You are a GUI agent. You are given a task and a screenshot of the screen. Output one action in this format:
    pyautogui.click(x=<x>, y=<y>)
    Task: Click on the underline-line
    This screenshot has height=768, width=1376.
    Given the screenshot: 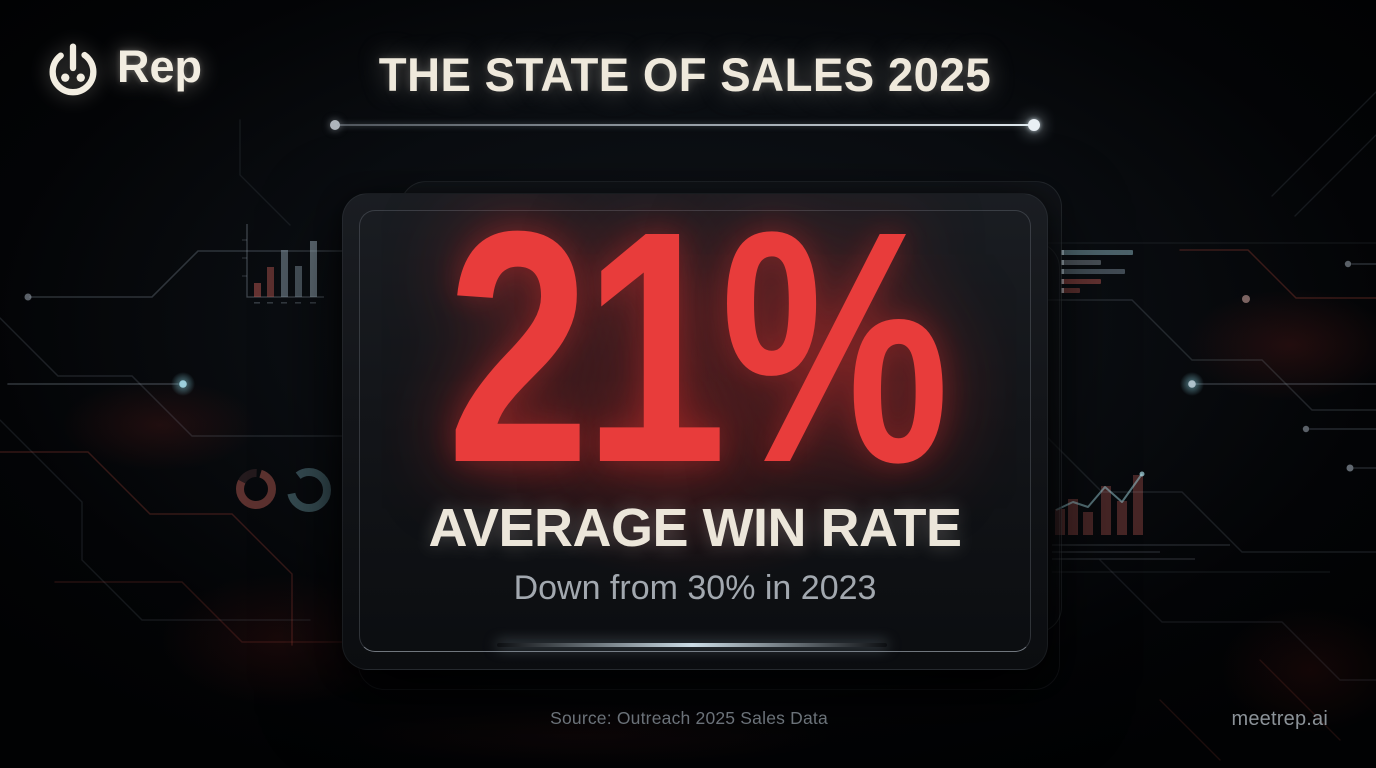 What is the action you would take?
    pyautogui.click(x=684, y=125)
    